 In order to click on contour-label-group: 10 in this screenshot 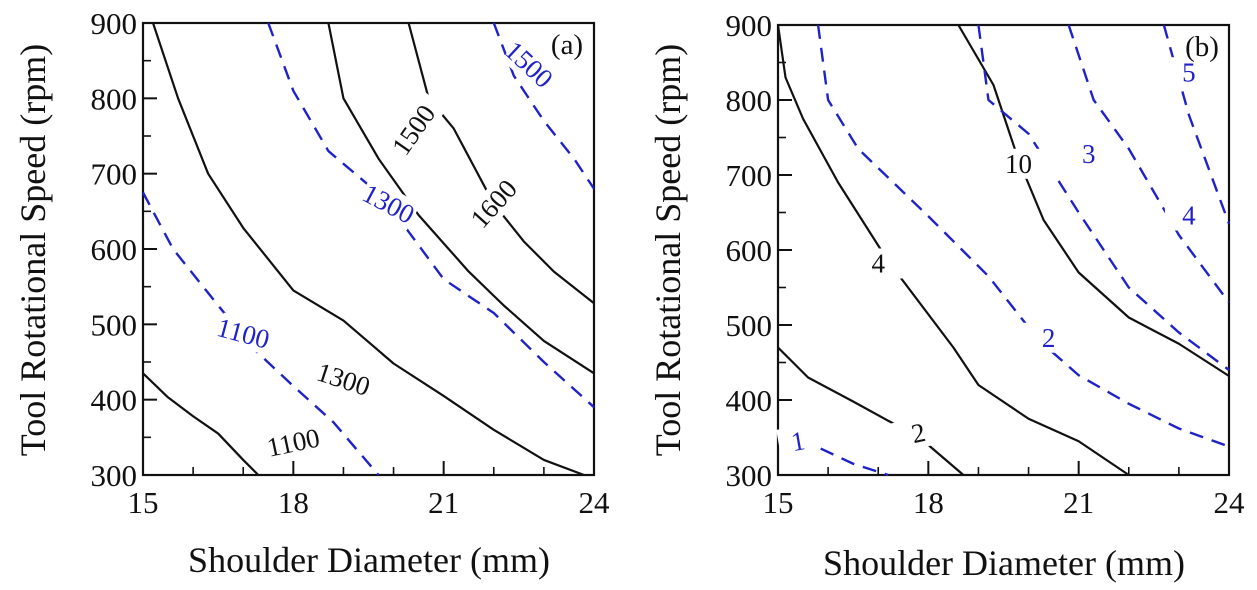, I will do `click(1019, 163)`.